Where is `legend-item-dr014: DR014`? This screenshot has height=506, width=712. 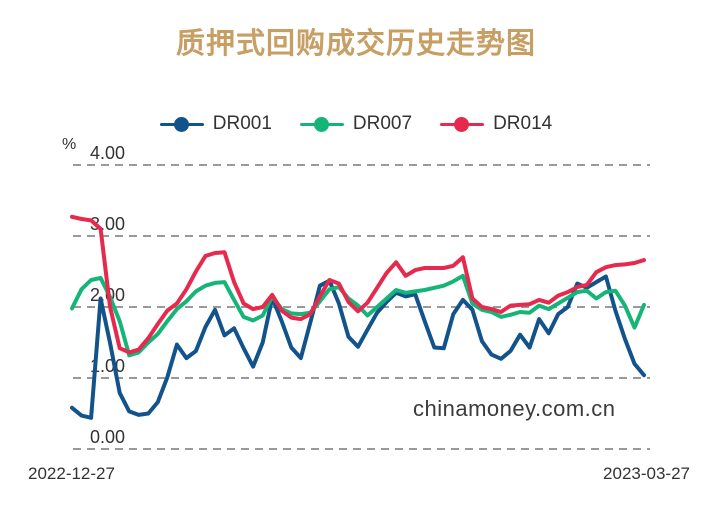 legend-item-dr014: DR014 is located at coordinates (496, 124).